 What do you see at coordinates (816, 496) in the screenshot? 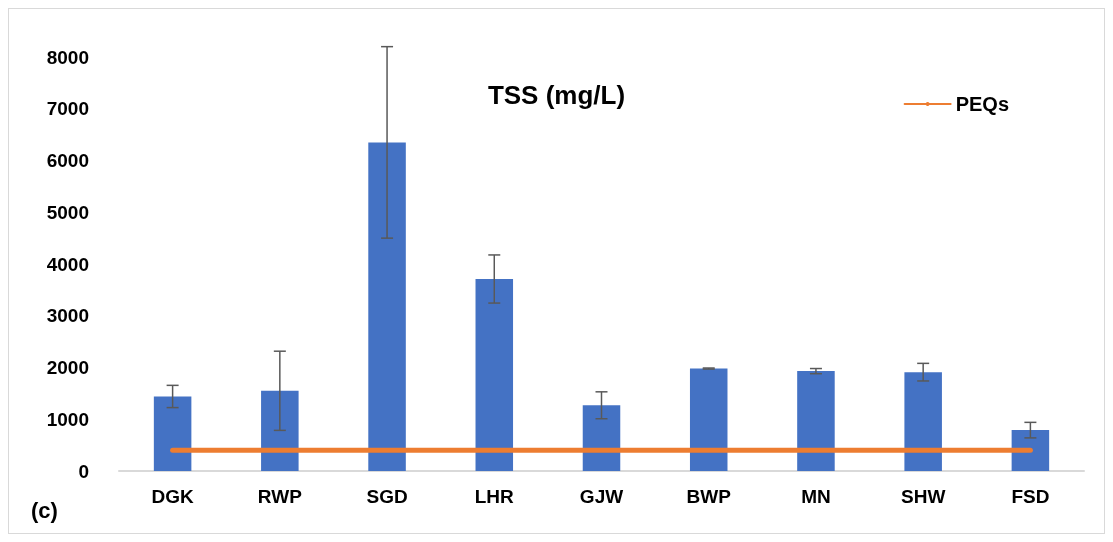
I see `x-tick-label: MN` at bounding box center [816, 496].